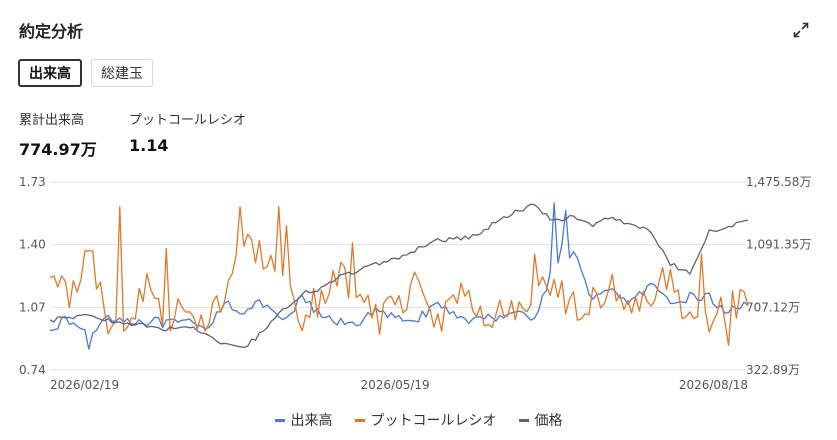 The width and height of the screenshot is (837, 440). I want to click on tab-bar: 出来高 総建玉, so click(85, 73).